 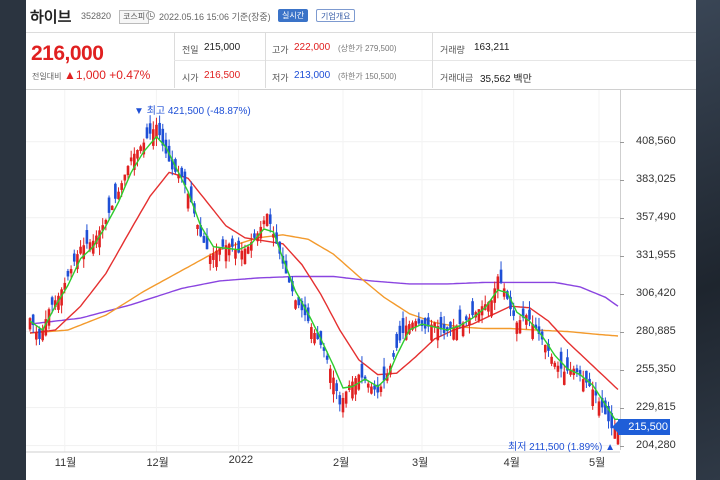 I want to click on prev-close-label: 전일, so click(x=190, y=50).